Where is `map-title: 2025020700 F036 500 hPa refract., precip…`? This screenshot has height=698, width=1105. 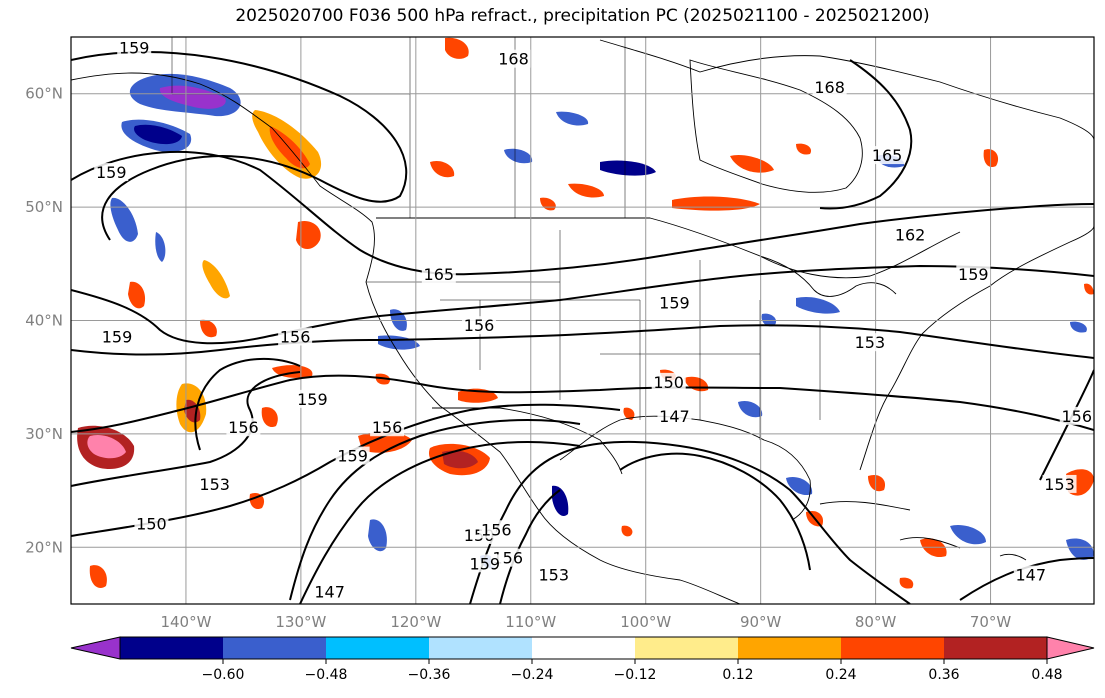 map-title: 2025020700 F036 500 hPa refract., precip… is located at coordinates (582, 16).